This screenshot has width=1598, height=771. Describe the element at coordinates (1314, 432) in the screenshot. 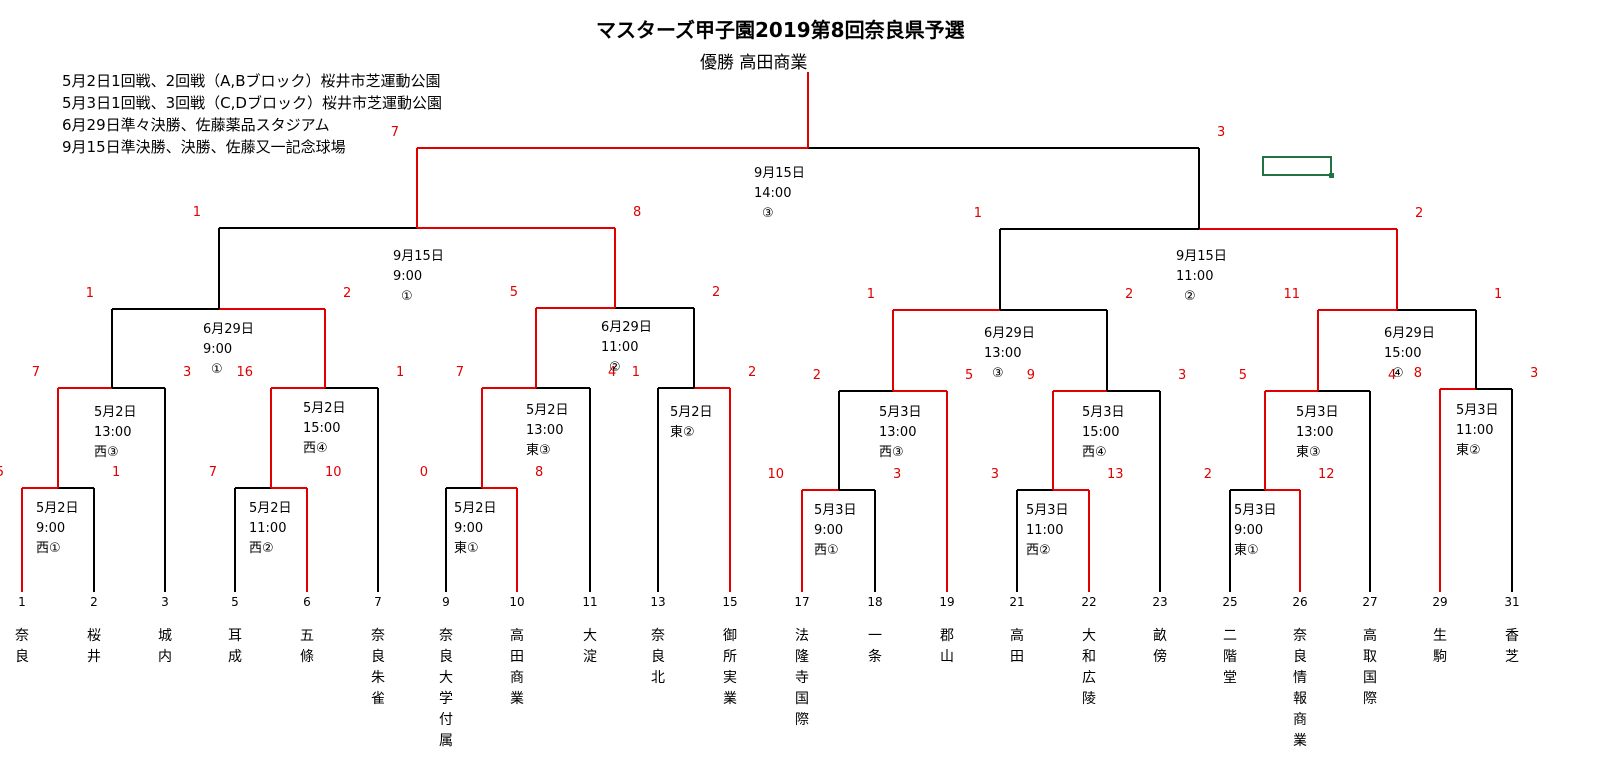

I see `r2_7-info: 13:00` at that location.